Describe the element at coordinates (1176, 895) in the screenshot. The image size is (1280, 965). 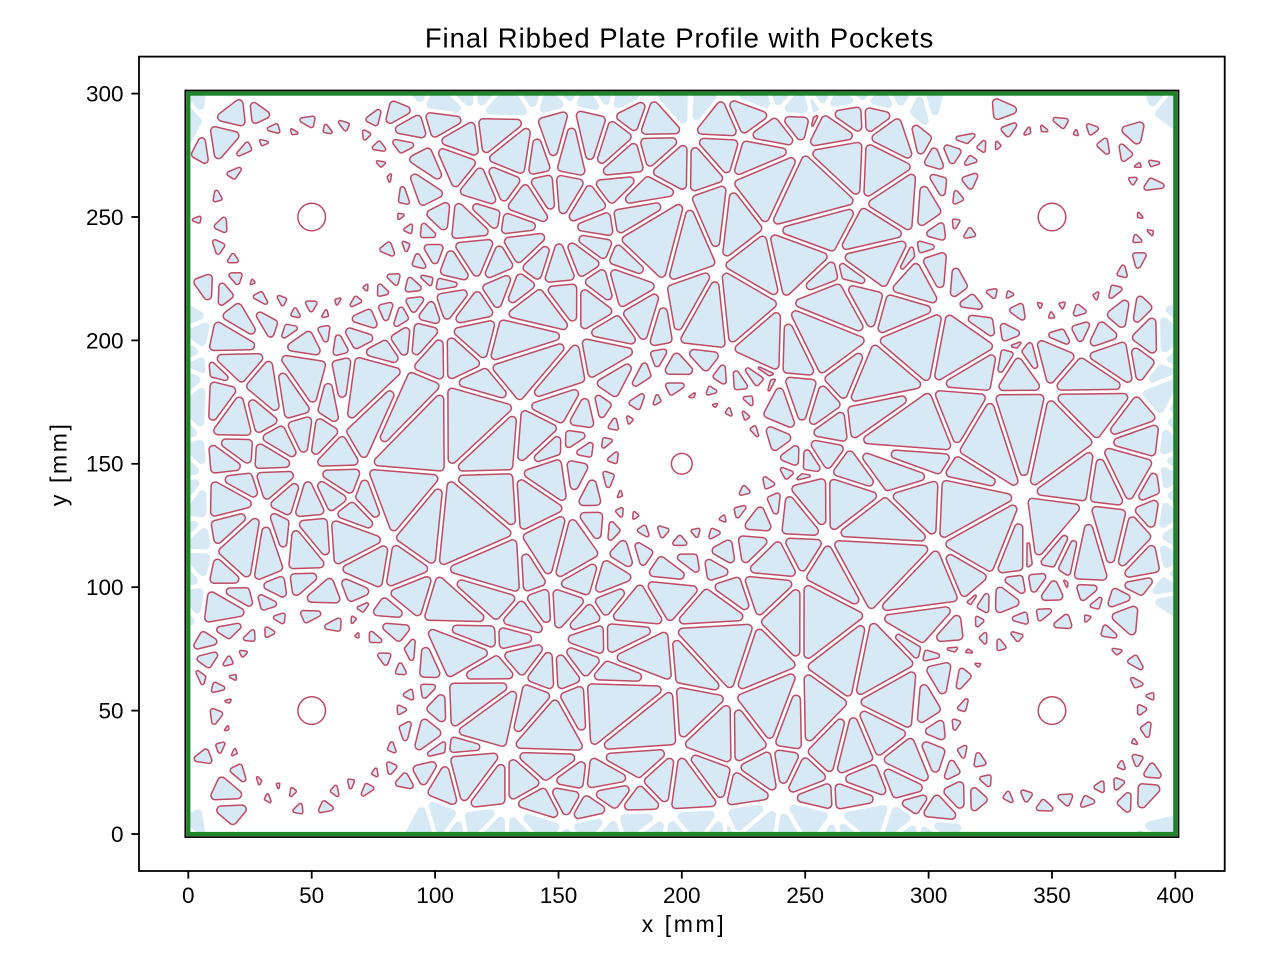
I see `svg-text: 400` at that location.